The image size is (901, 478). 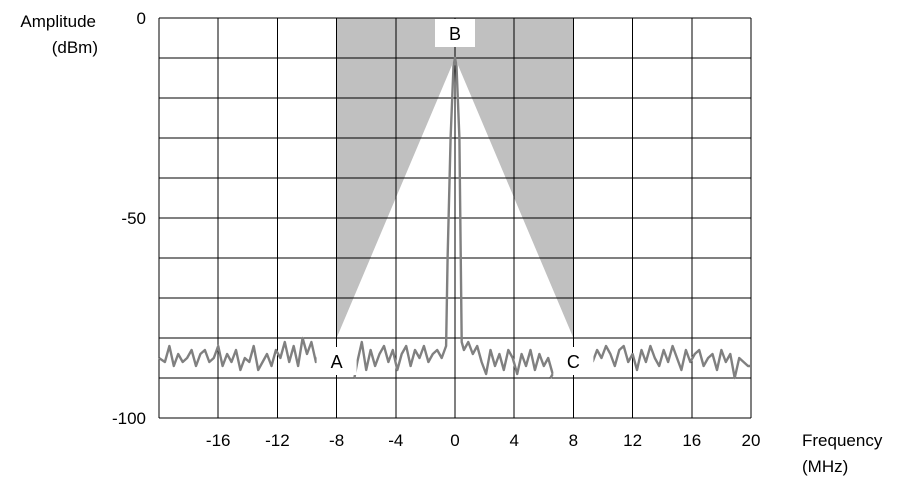 What do you see at coordinates (825, 466) in the screenshot?
I see `x-axis-label-line2: (MHz)` at bounding box center [825, 466].